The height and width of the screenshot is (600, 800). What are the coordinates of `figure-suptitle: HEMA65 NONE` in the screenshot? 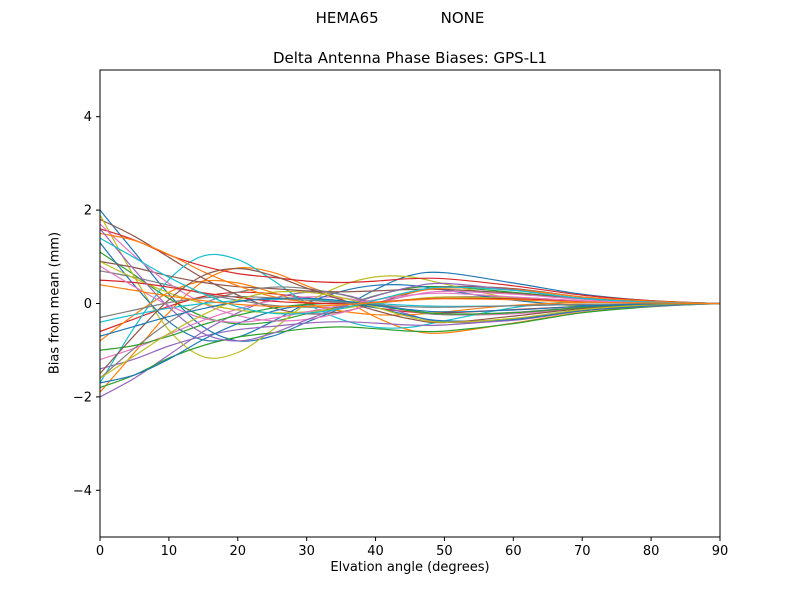 It's located at (400, 18).